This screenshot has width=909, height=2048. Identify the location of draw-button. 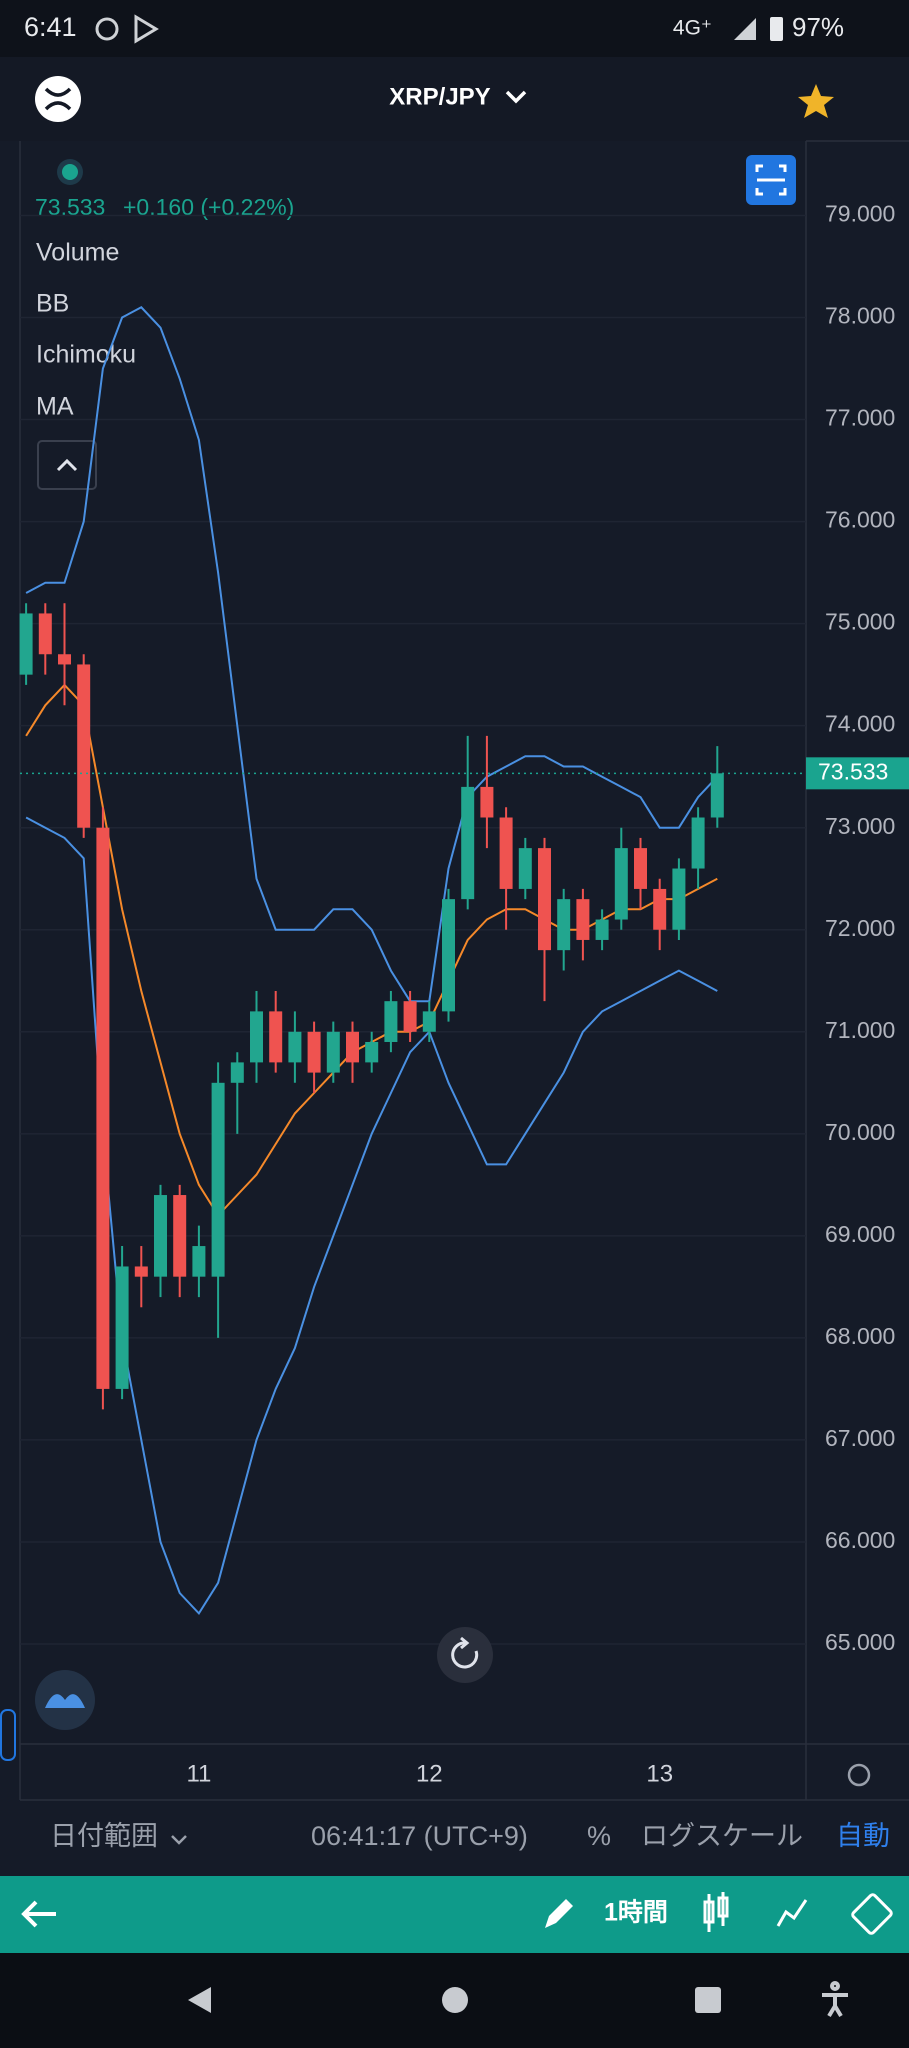
(559, 1913).